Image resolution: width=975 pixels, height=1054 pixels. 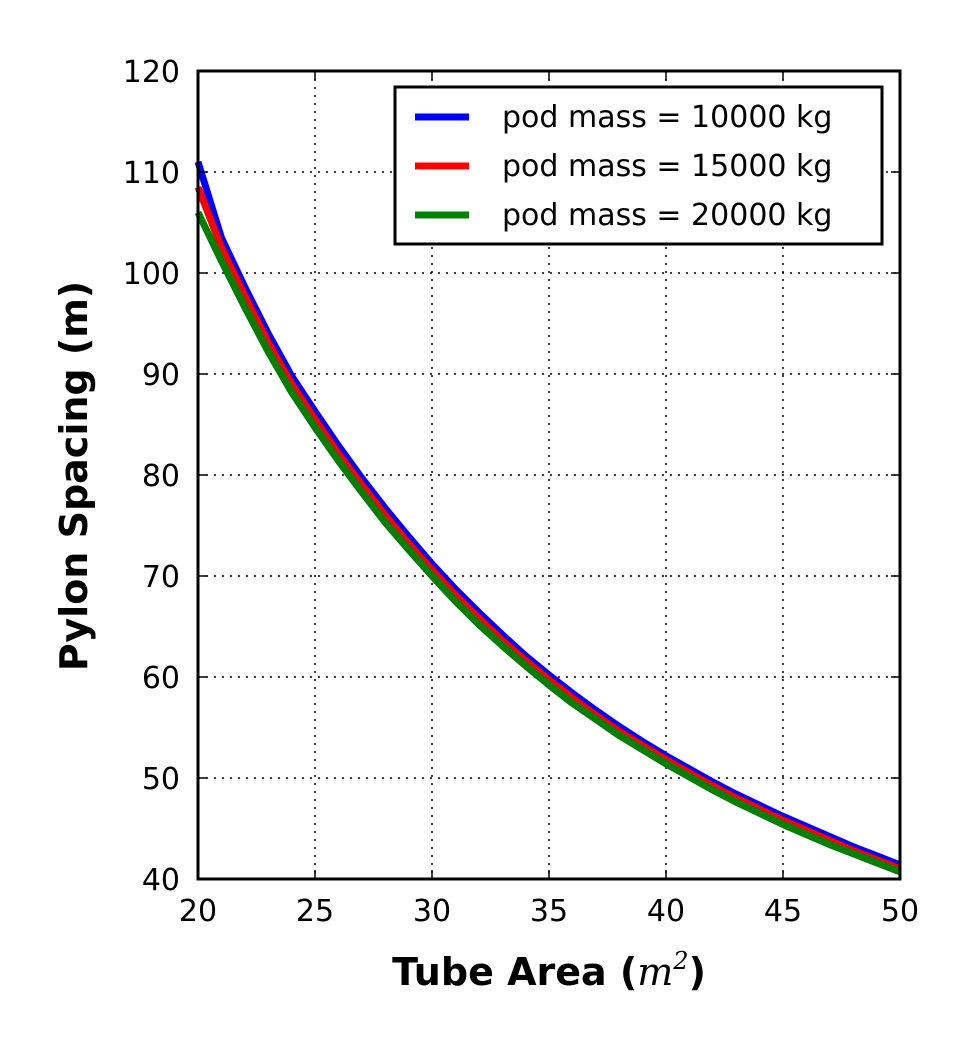 I want to click on x-axis-title-superscript: 2, so click(x=680, y=961).